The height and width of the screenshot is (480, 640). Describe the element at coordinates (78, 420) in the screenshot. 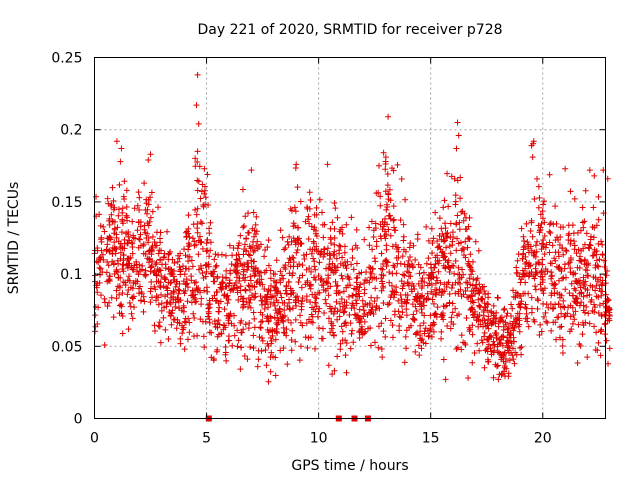

I see `y-tick-label: 0` at that location.